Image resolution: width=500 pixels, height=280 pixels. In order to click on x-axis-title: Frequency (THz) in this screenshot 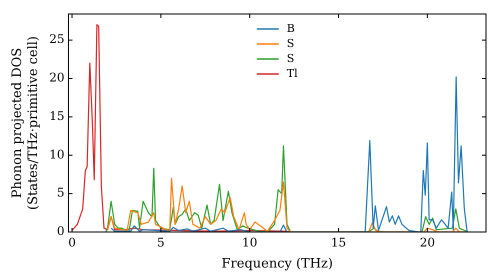, I will do `click(277, 264)`.